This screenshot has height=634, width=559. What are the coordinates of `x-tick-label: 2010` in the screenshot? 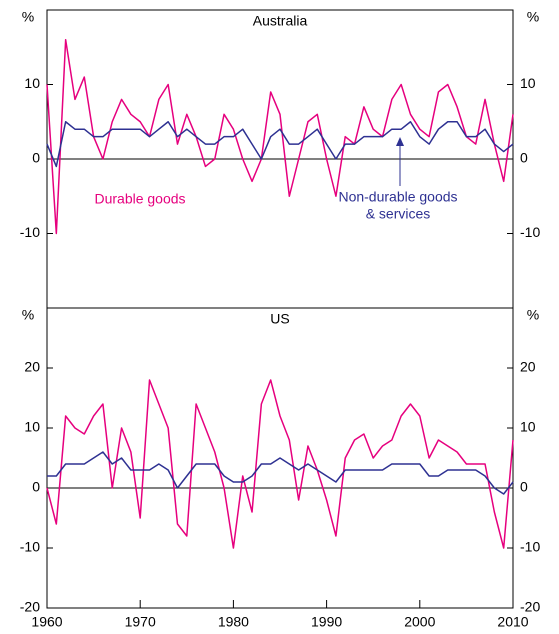 It's located at (512, 622).